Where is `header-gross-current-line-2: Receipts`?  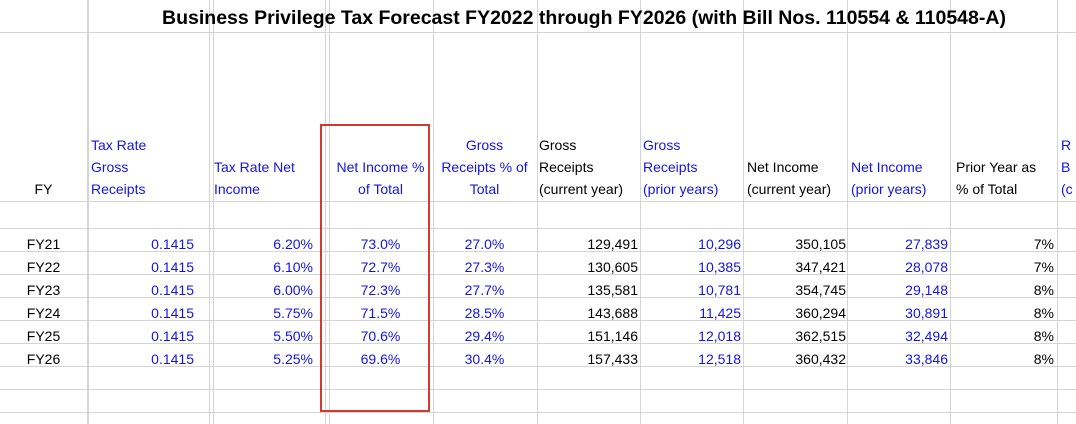
header-gross-current-line-2: Receipts is located at coordinates (566, 167).